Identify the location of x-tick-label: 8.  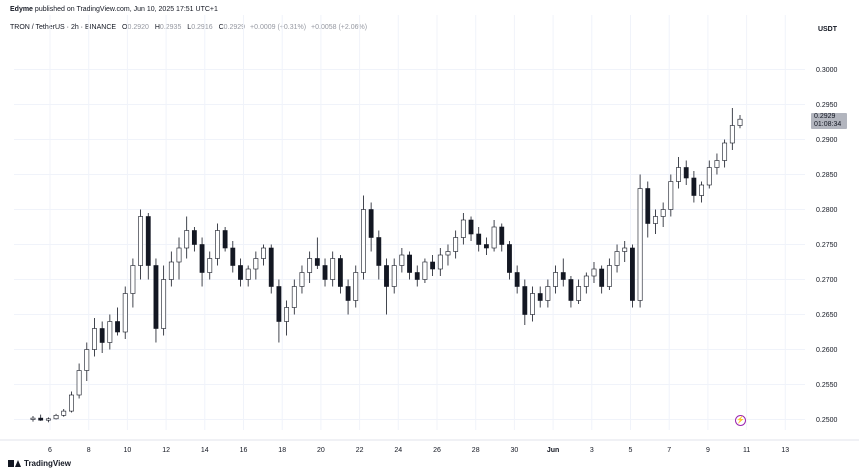
(89, 450).